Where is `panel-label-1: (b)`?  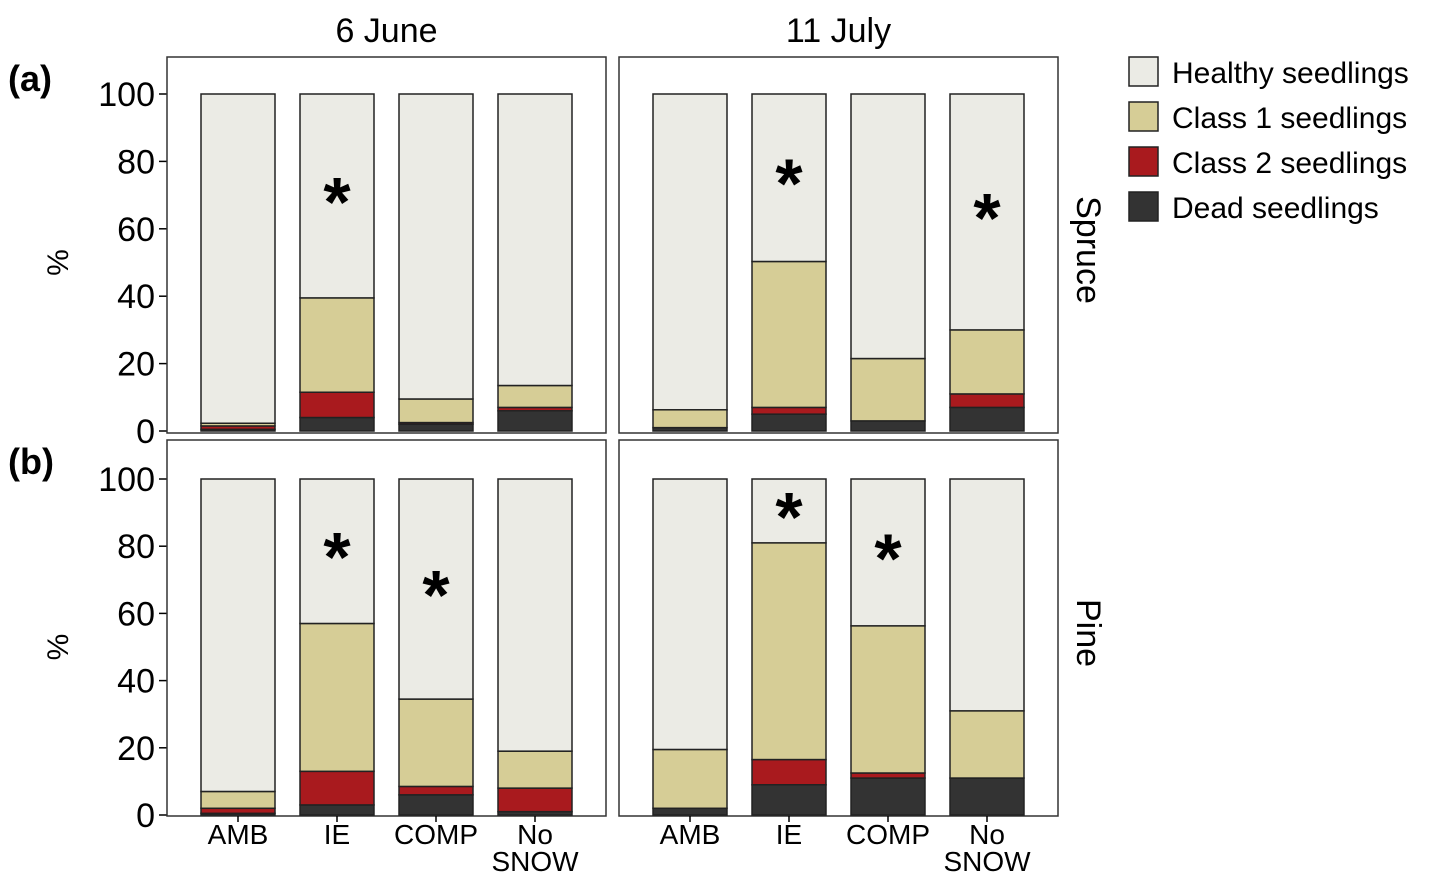
panel-label-1: (b) is located at coordinates (31, 461).